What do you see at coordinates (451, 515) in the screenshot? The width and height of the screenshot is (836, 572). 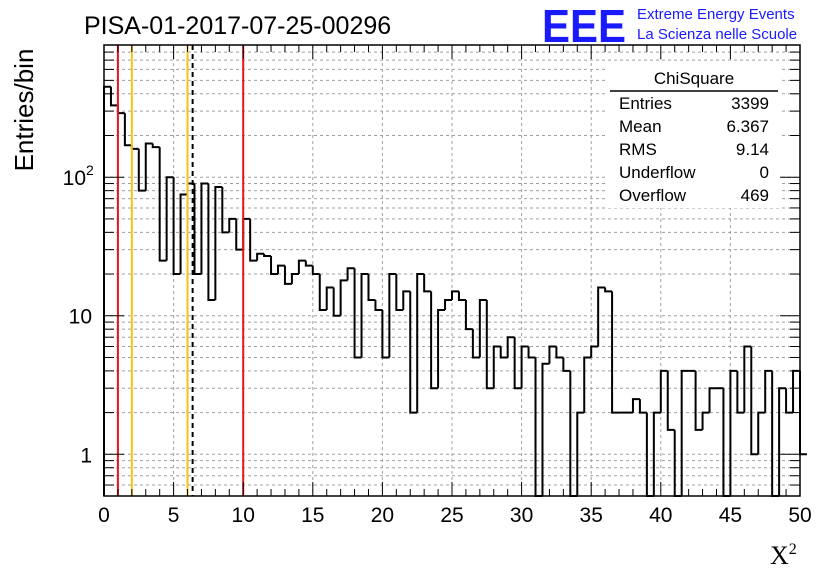 I see `x-tick-label: 25` at bounding box center [451, 515].